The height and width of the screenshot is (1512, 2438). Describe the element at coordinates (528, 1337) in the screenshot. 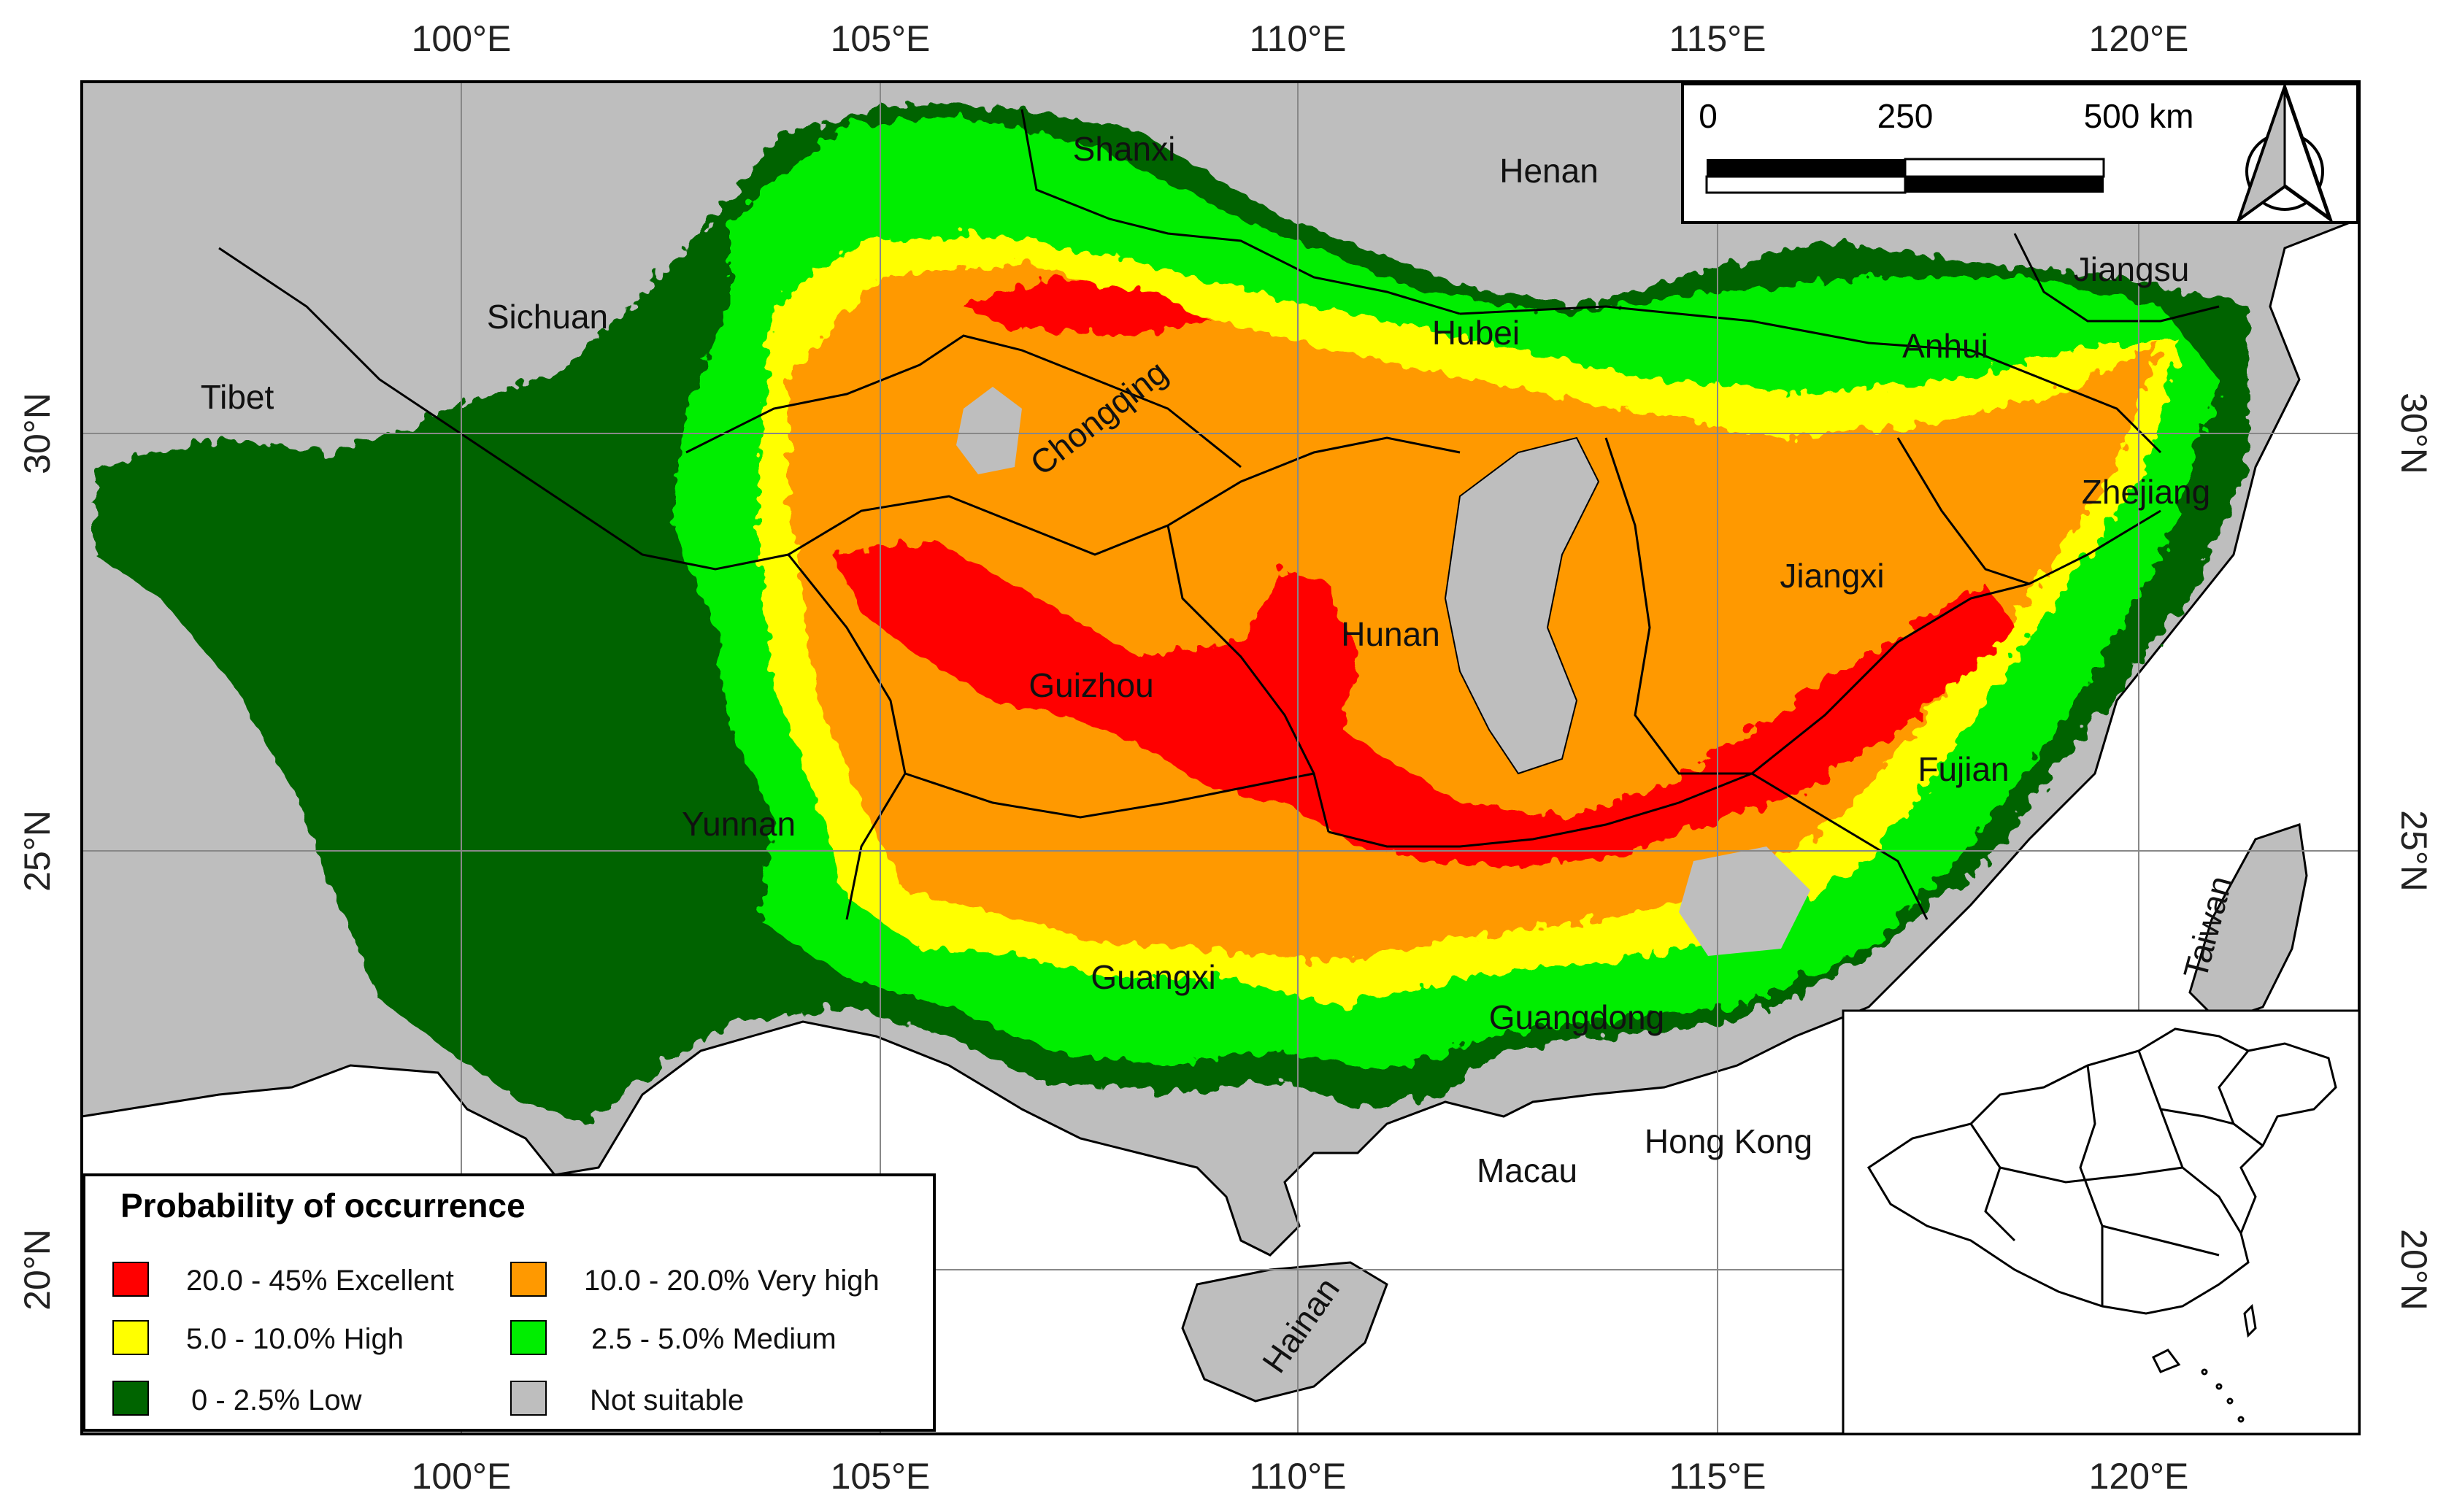

I see `legend-swatch-medium` at that location.